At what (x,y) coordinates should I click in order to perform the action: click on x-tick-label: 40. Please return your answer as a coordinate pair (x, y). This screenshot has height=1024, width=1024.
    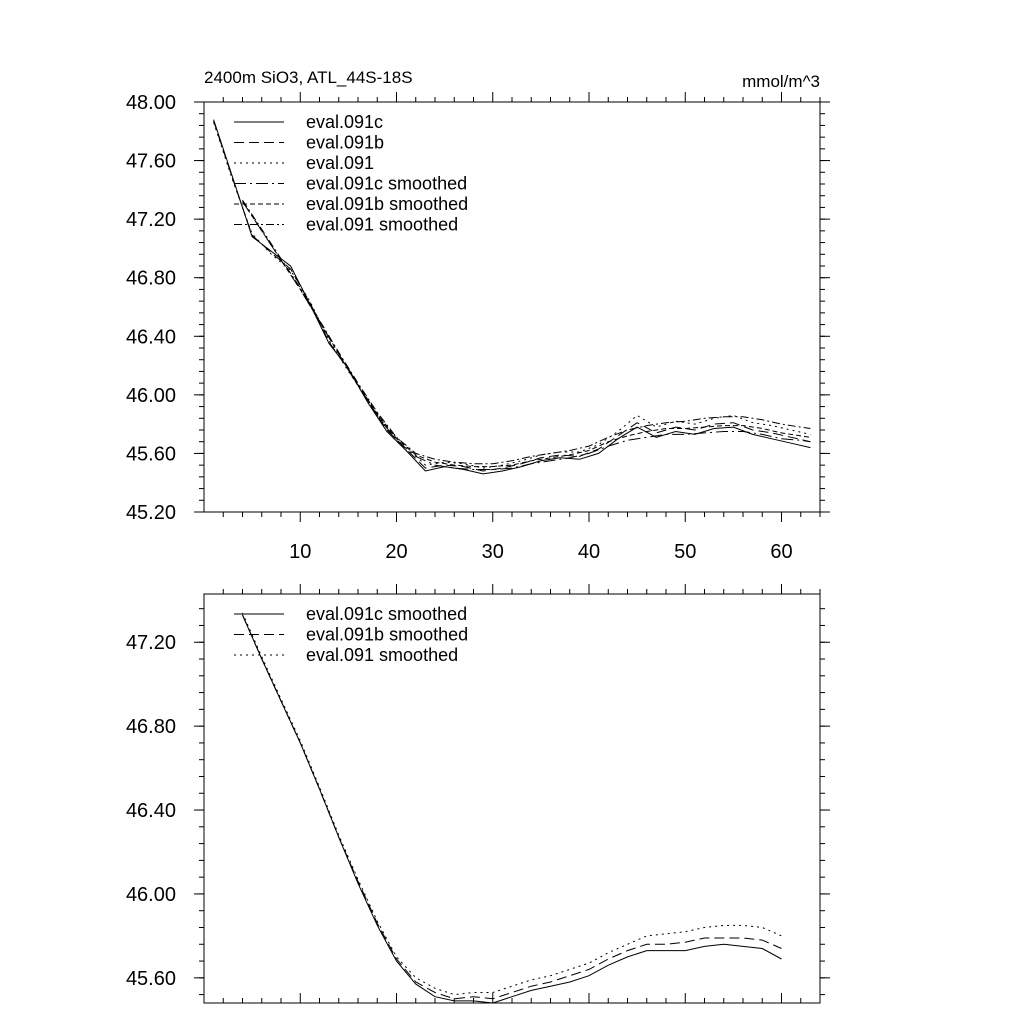
    Looking at the image, I should click on (589, 552).